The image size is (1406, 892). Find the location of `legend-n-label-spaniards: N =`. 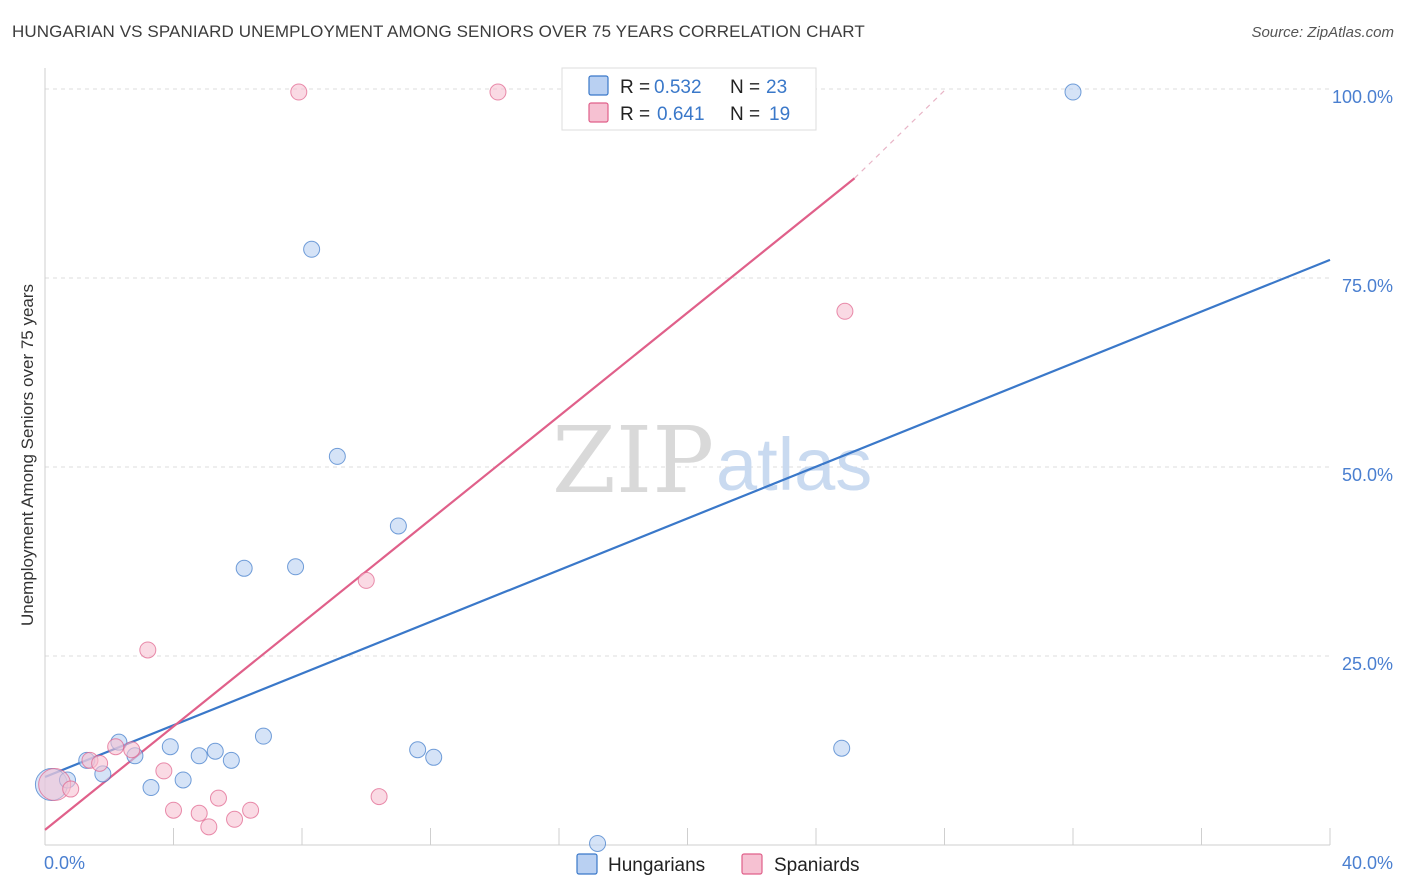

legend-n-label-spaniards: N = is located at coordinates (745, 114).